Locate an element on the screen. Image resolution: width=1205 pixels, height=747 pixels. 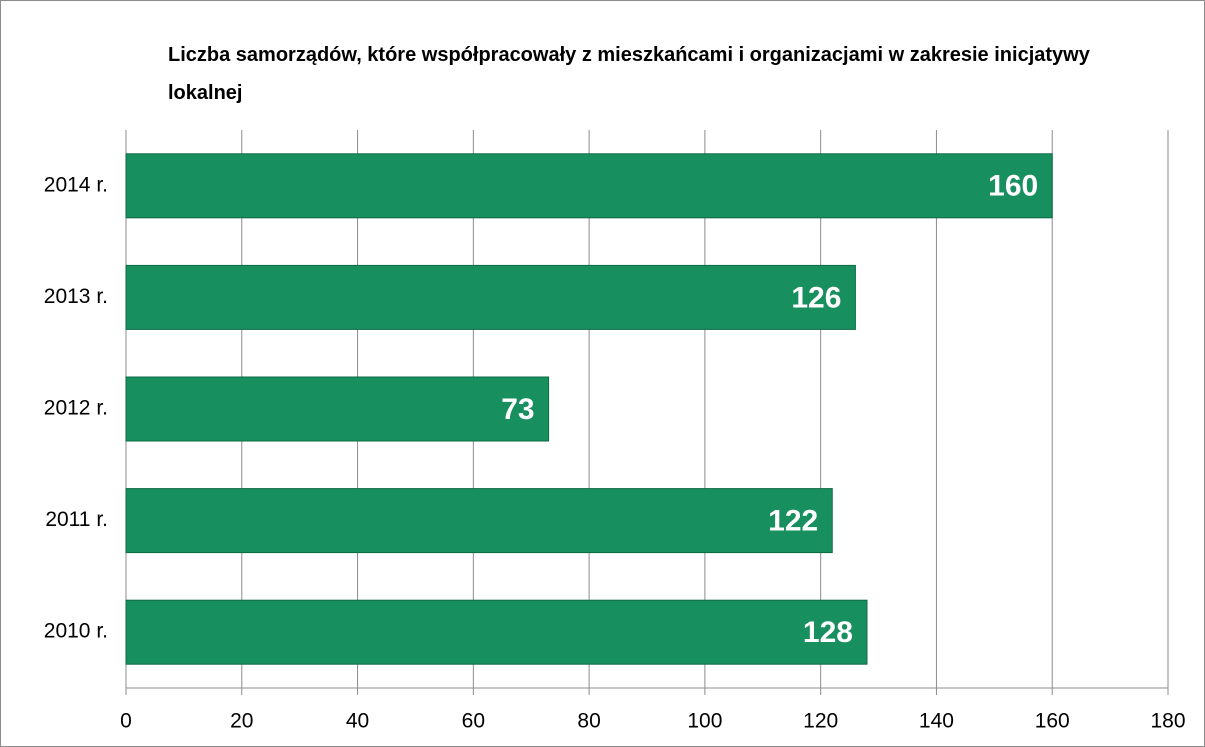
x-tick-label: 80 is located at coordinates (588, 721).